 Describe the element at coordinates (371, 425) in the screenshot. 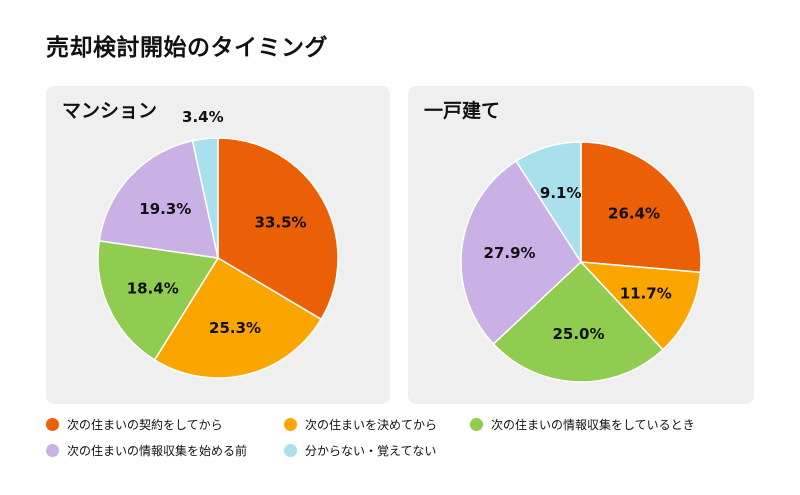

I see `legend-label: 次の住まいを決めてから` at that location.